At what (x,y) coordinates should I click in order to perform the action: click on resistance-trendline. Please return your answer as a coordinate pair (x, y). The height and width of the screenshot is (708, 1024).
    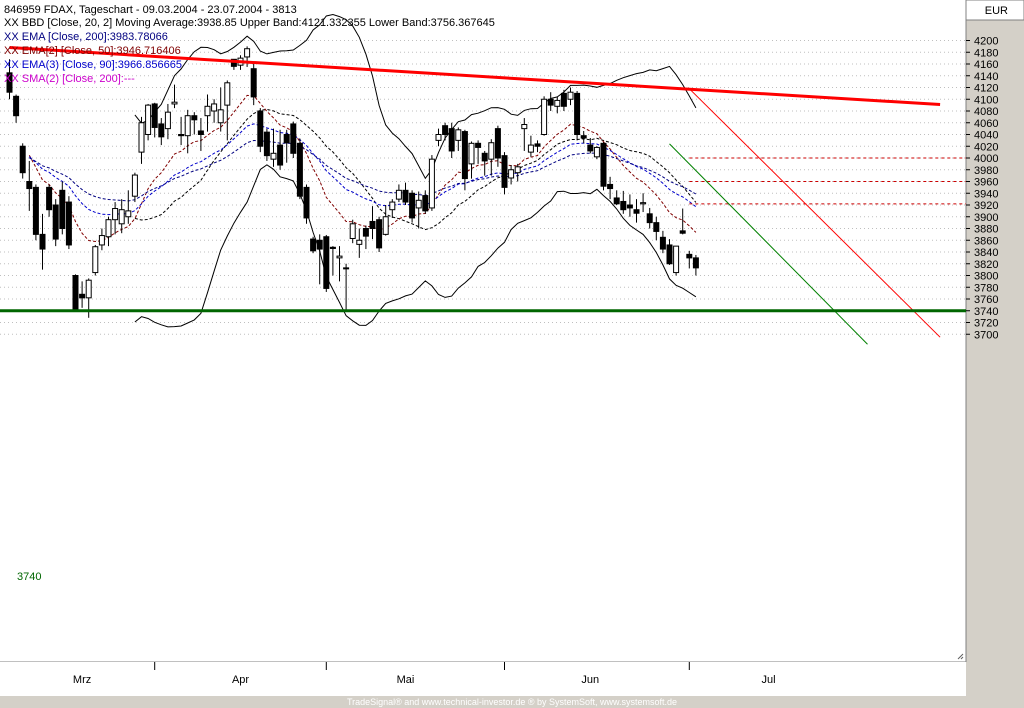
    Looking at the image, I should click on (475, 76).